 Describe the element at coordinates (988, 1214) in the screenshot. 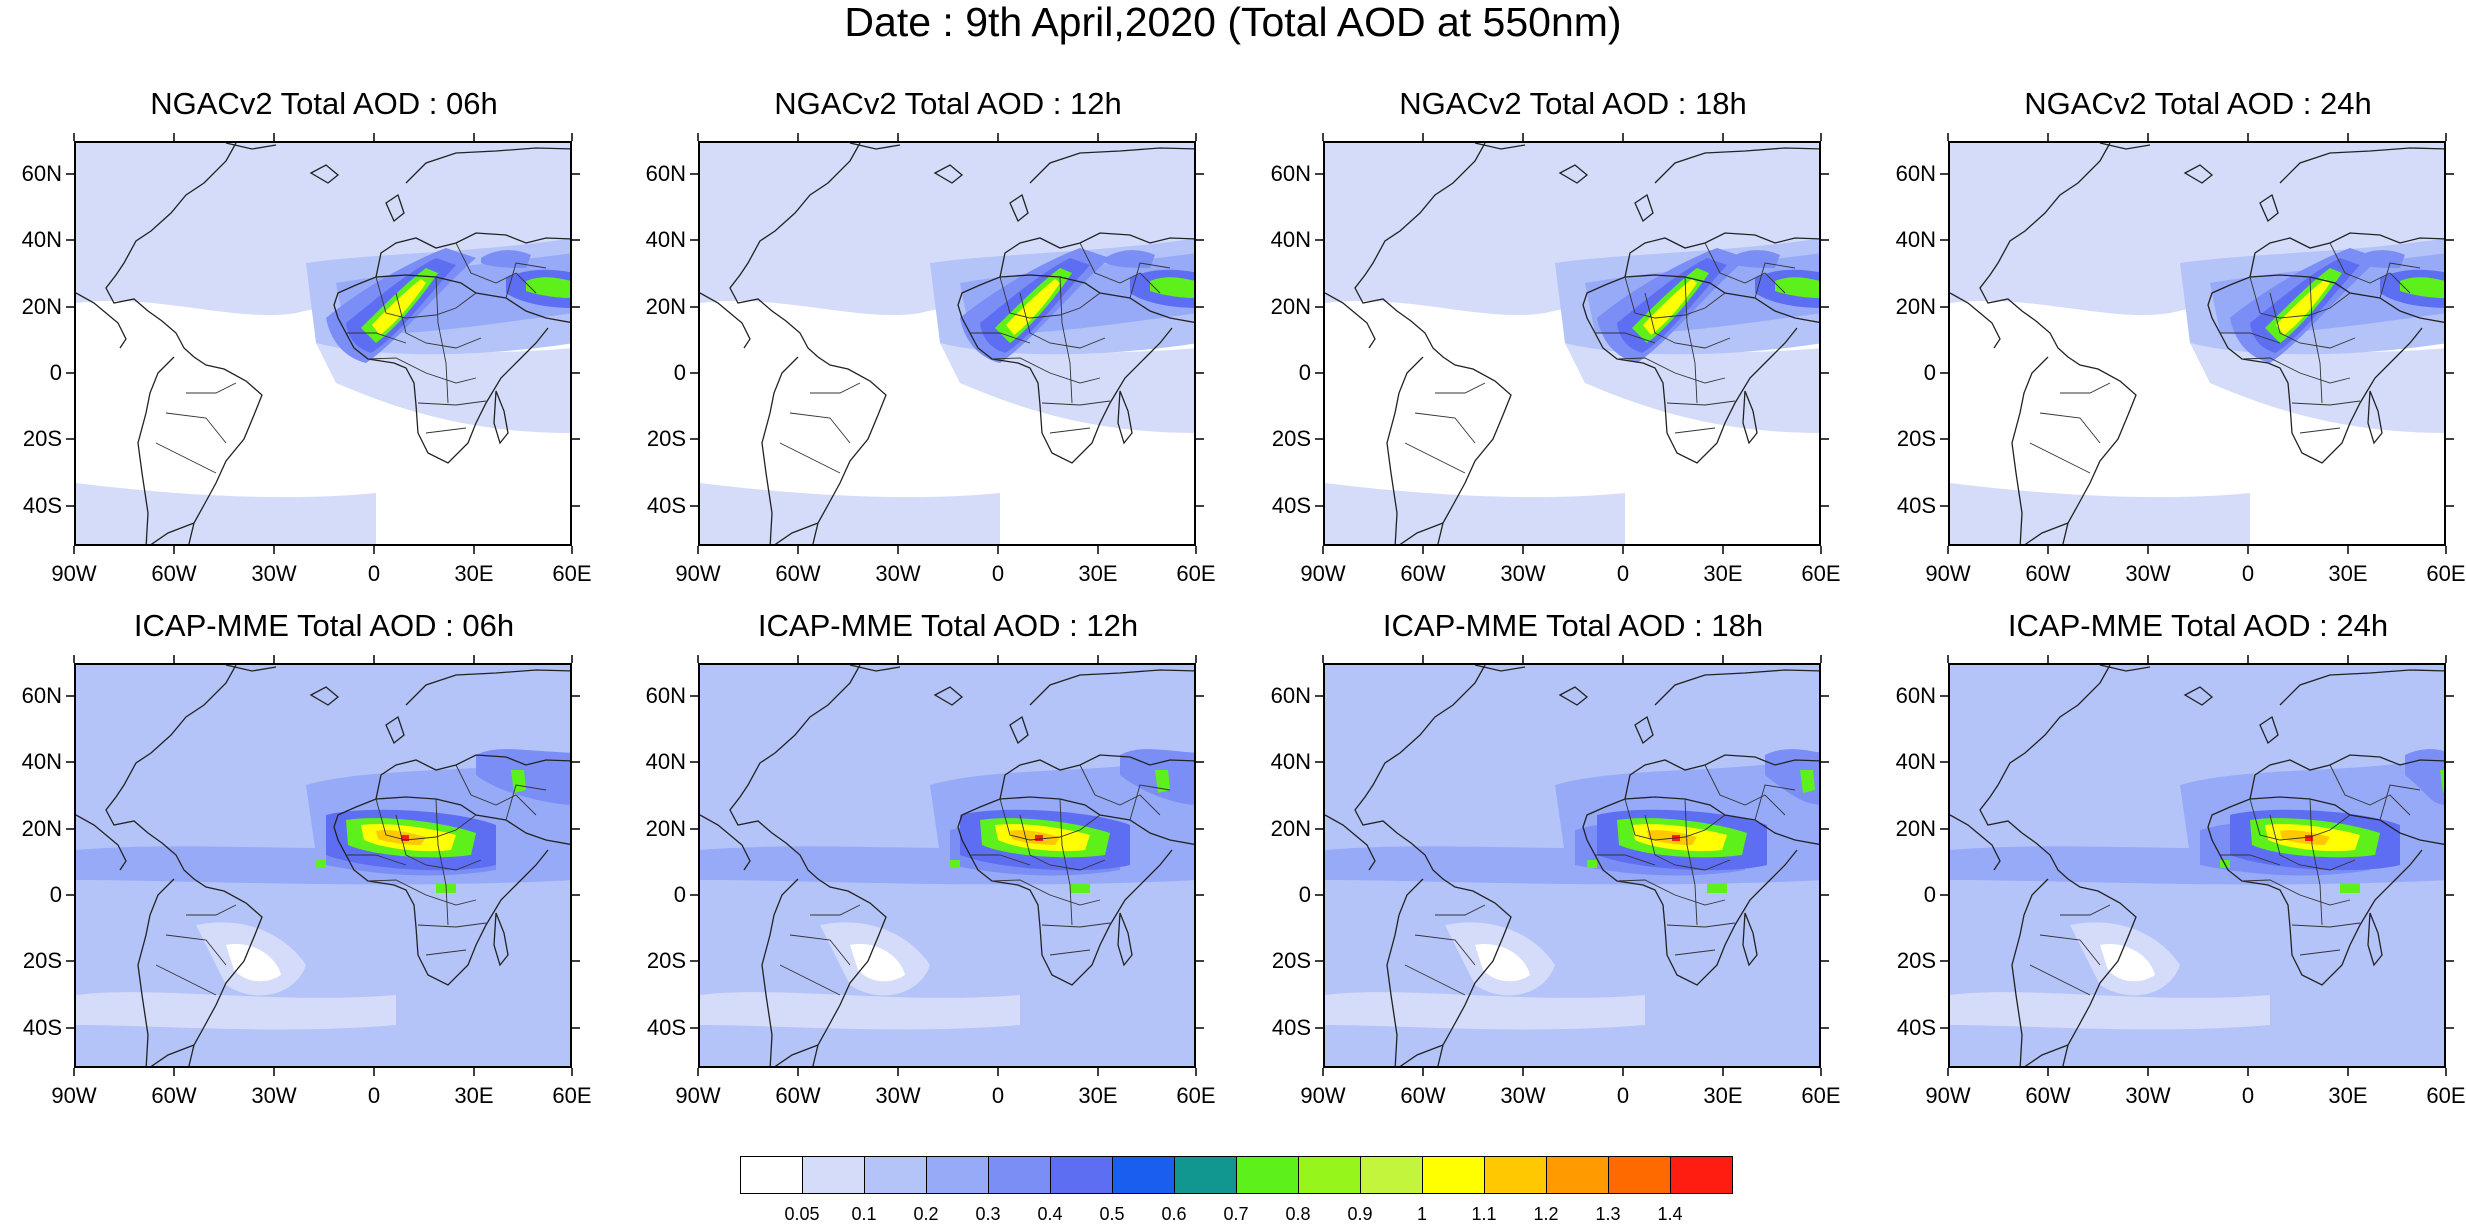

I see `colorbar-label: 0.3` at that location.